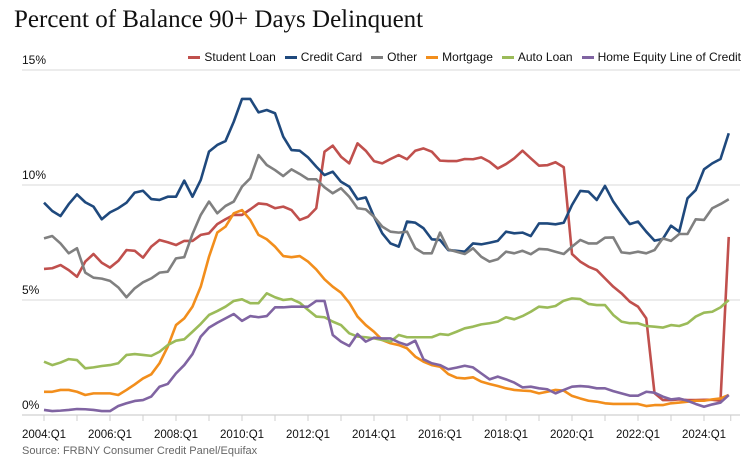  I want to click on legend-item: Mortgage, so click(459, 57).